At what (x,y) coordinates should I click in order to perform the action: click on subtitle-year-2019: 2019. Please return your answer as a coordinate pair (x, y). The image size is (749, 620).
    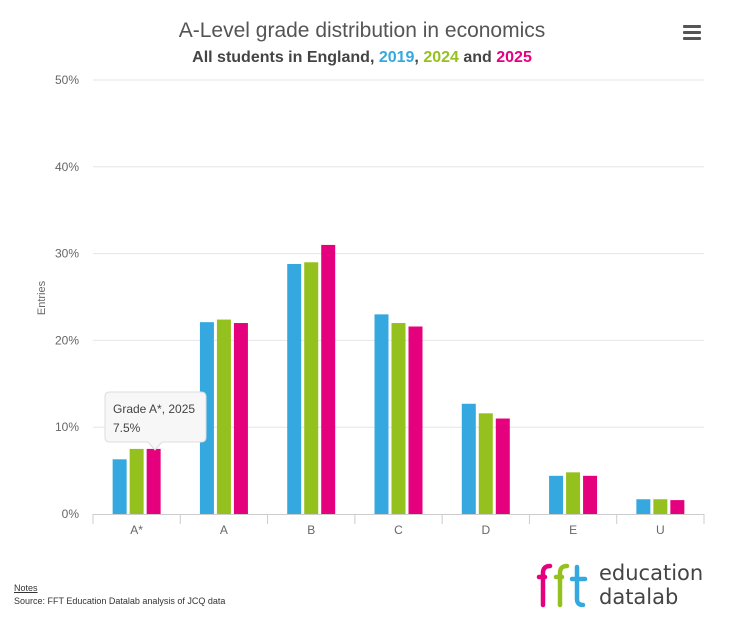
    Looking at the image, I should click on (397, 57).